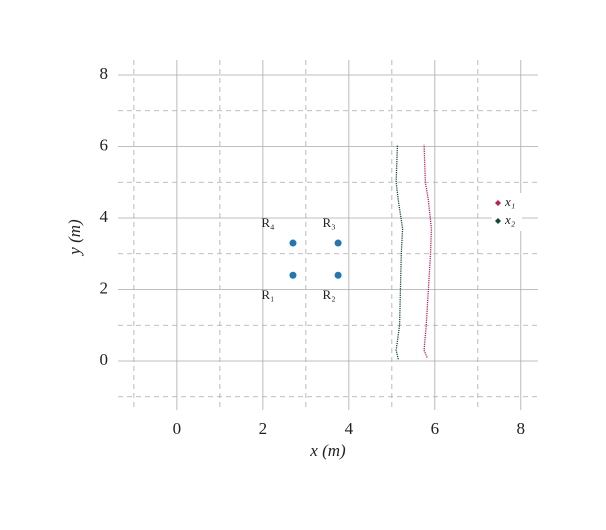 The width and height of the screenshot is (606, 530). What do you see at coordinates (435, 428) in the screenshot?
I see `x-tick-label: 6` at bounding box center [435, 428].